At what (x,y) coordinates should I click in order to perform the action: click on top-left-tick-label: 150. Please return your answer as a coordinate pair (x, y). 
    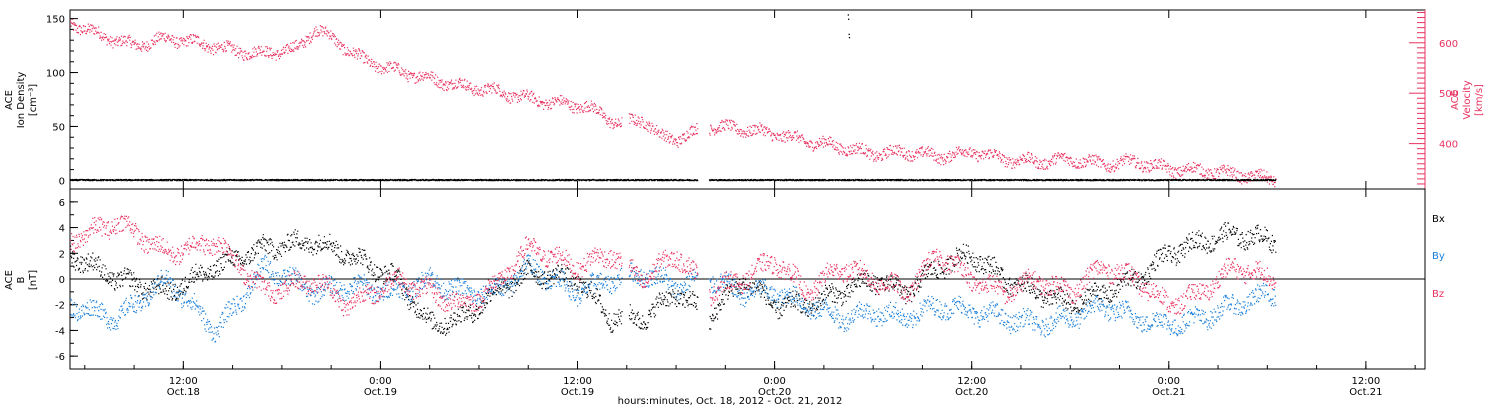
    Looking at the image, I should click on (55, 20).